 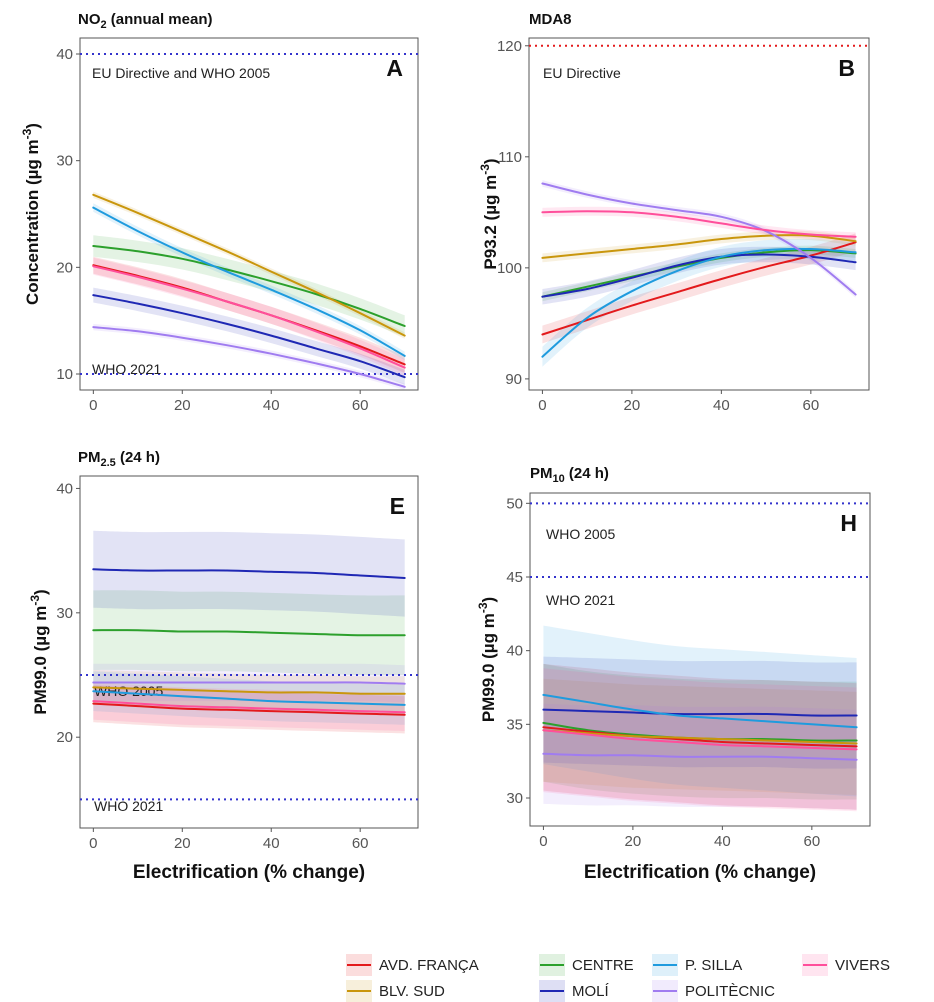 What do you see at coordinates (541, 473) in the screenshot?
I see `panel-title-main: PM` at bounding box center [541, 473].